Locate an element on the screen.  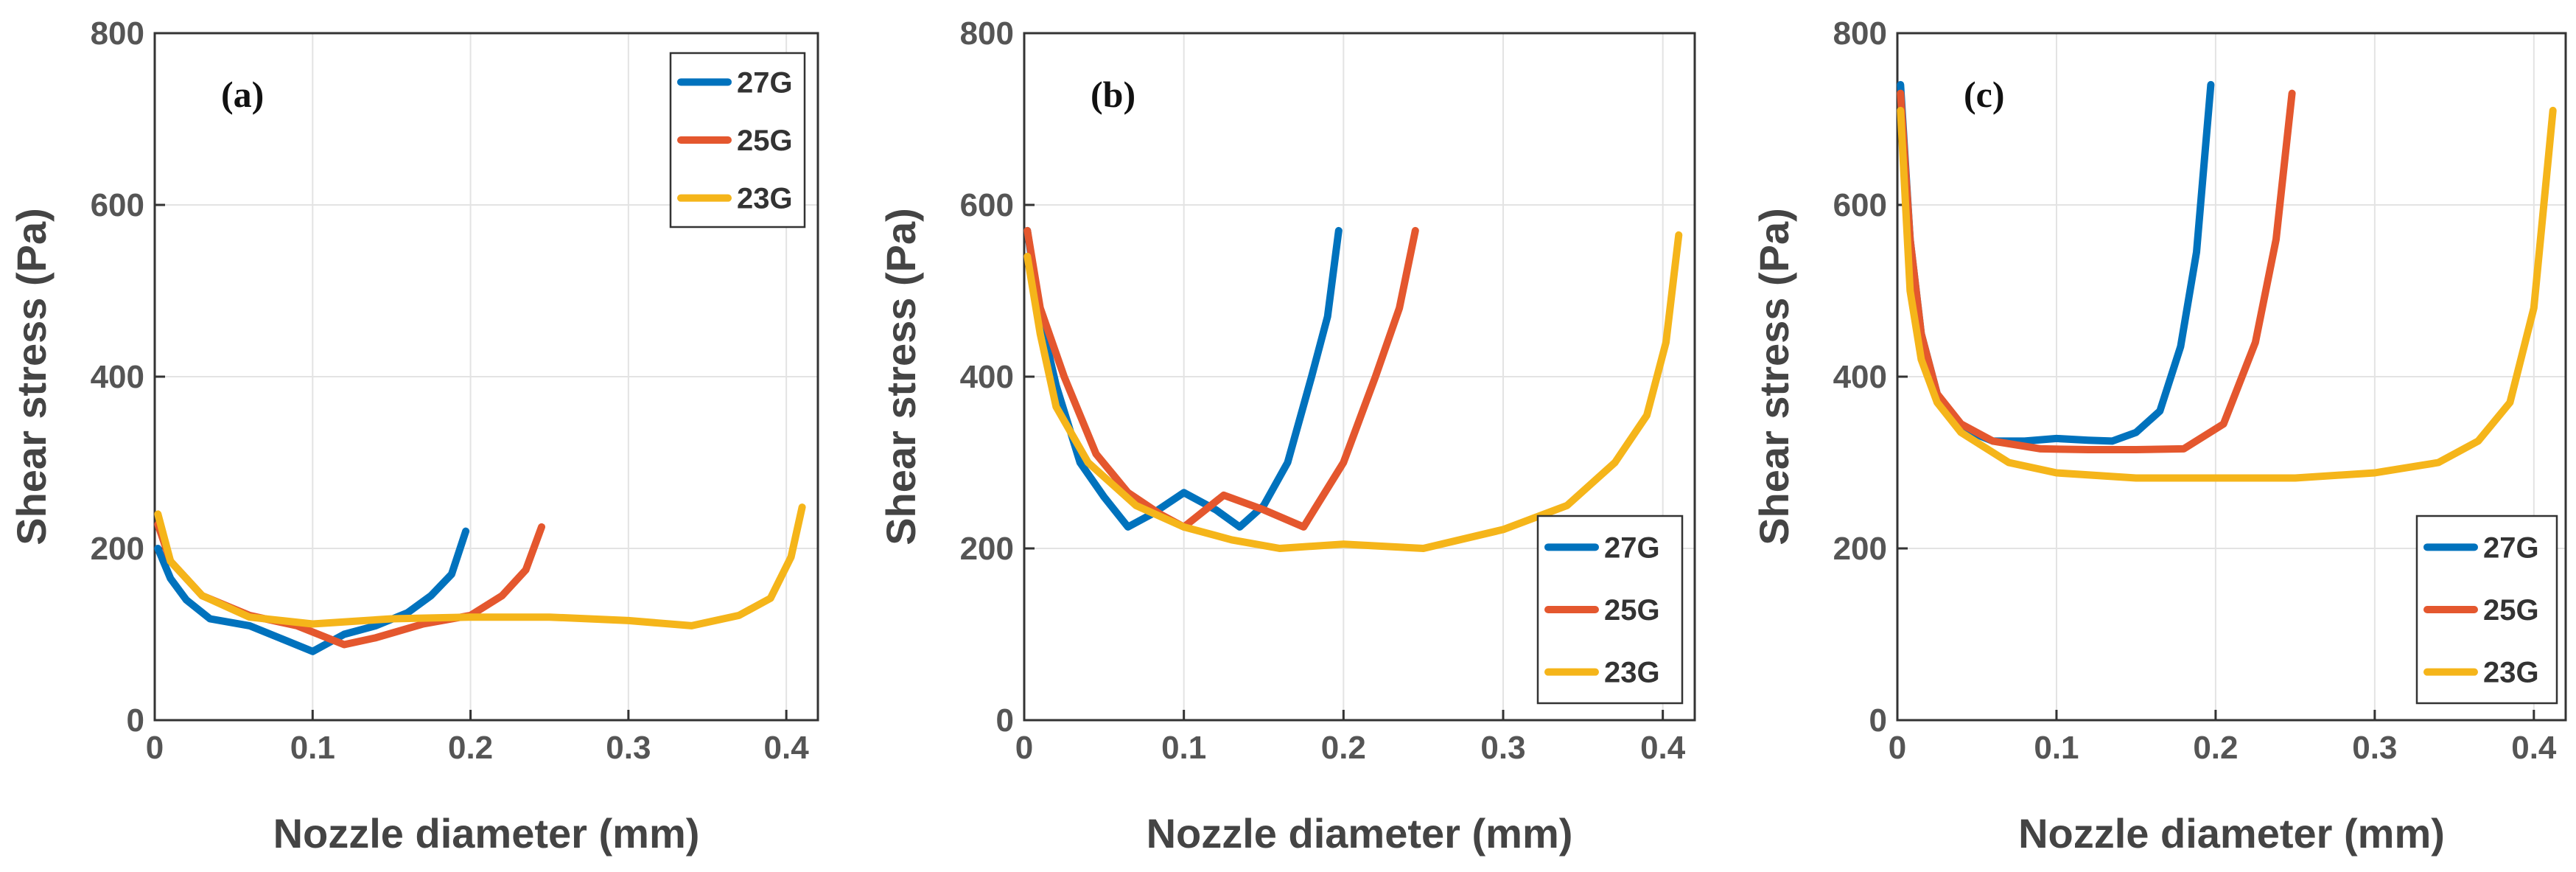
panel-label: (b) is located at coordinates (1113, 95).